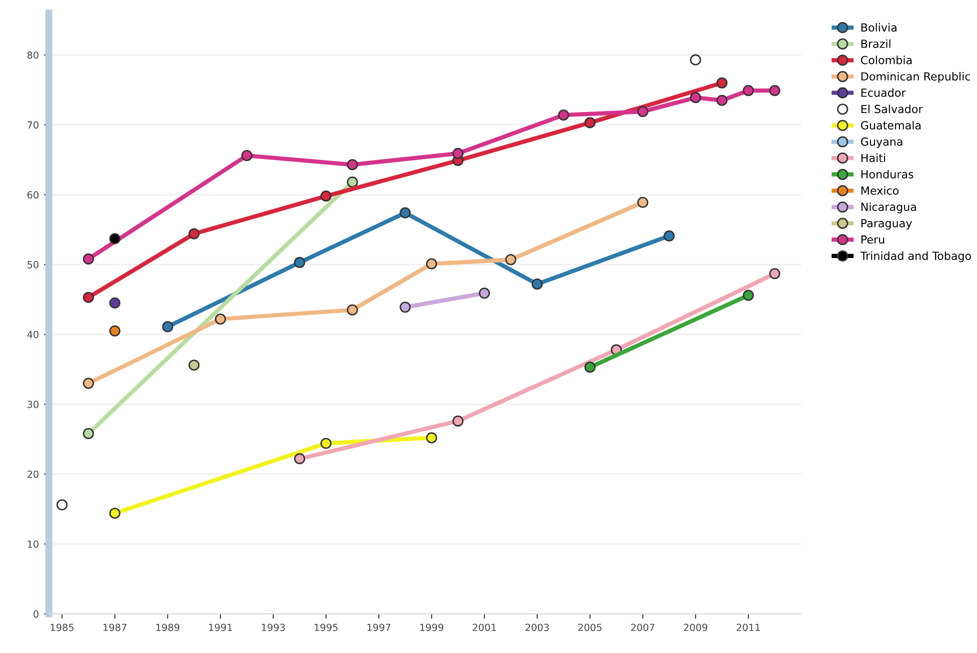 This screenshot has height=653, width=977. Describe the element at coordinates (878, 27) in the screenshot. I see `legend-label: Bolivia` at that location.